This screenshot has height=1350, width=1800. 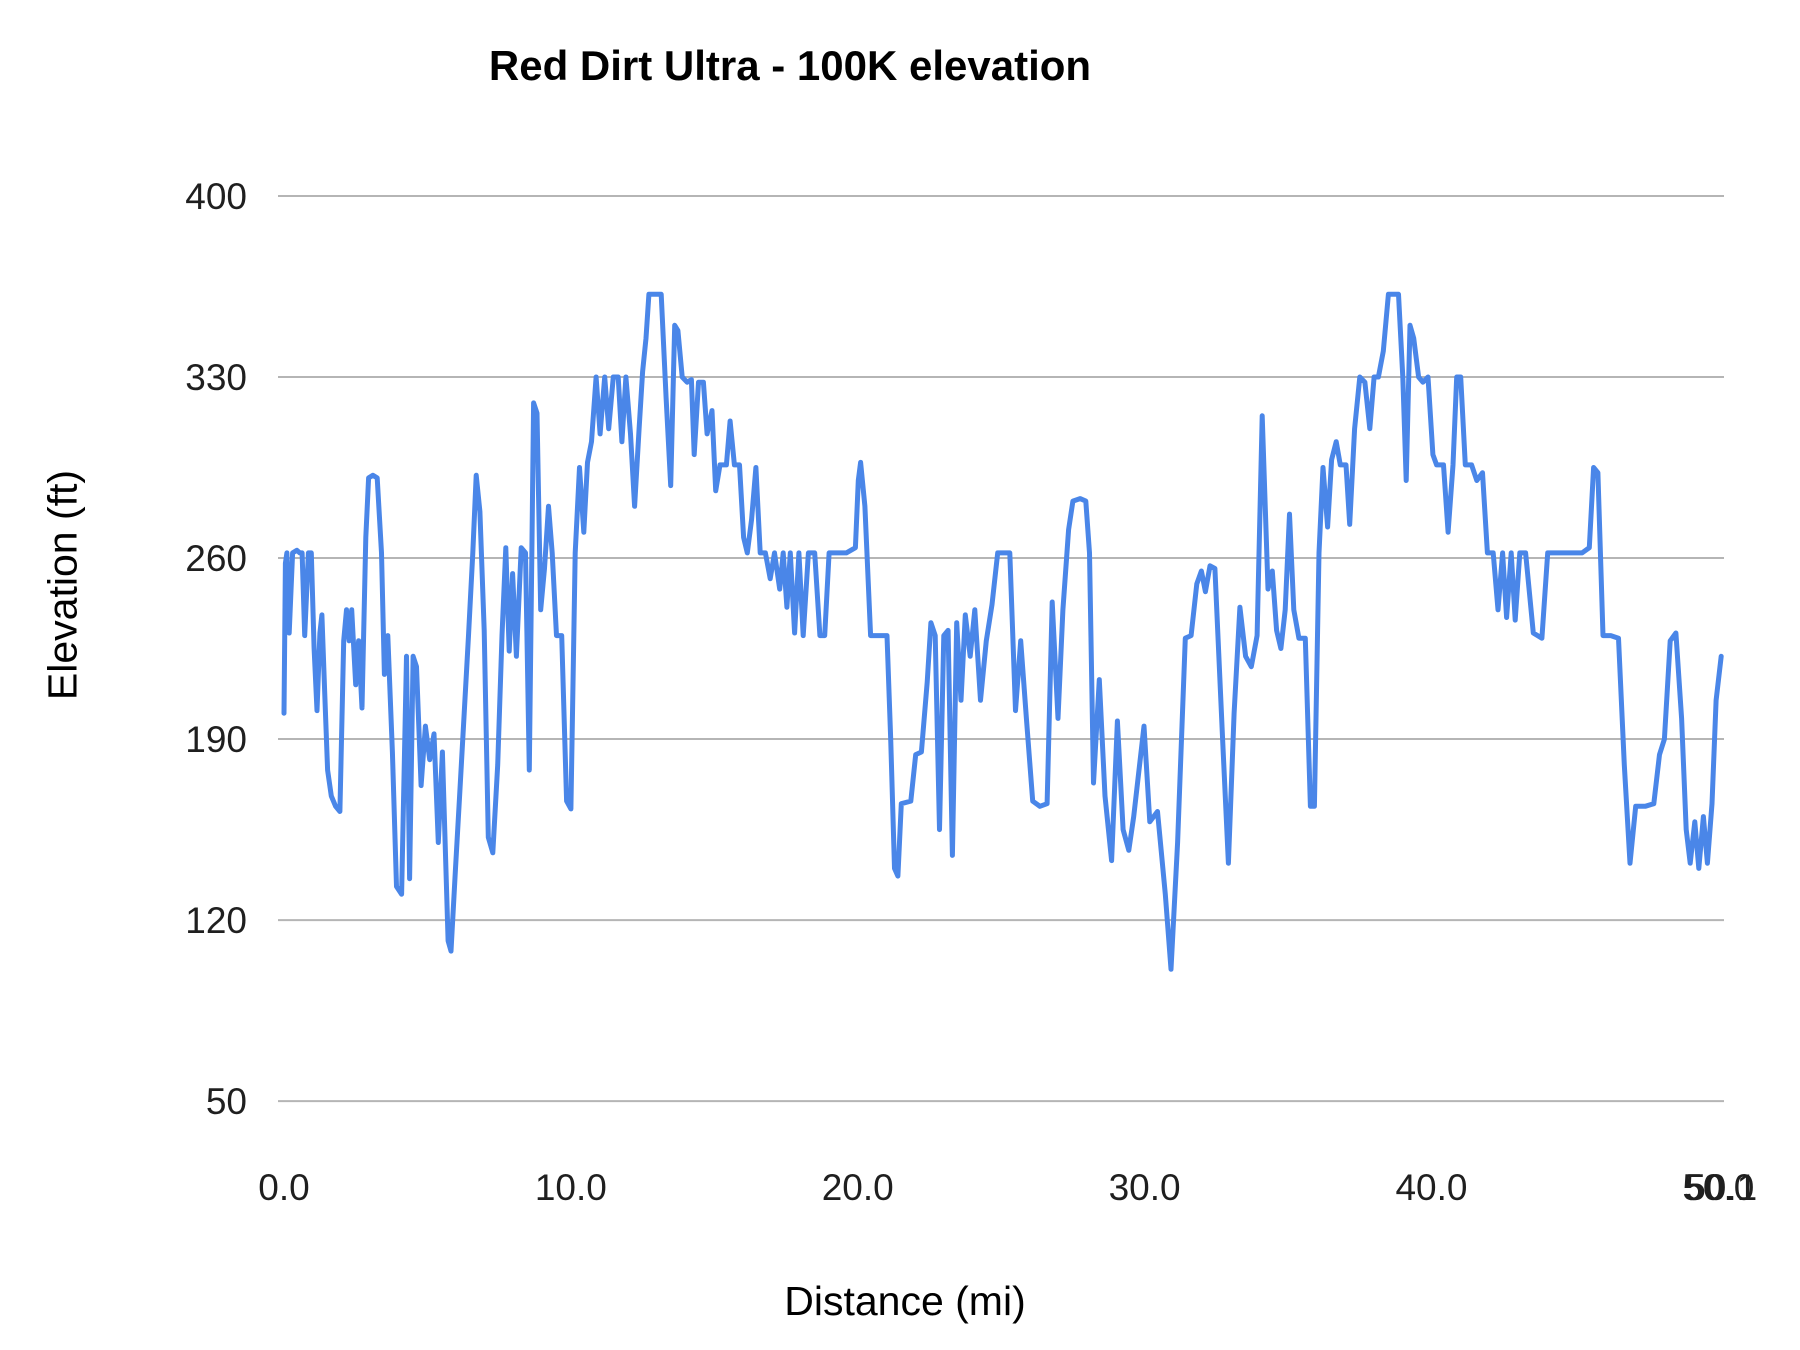 I want to click on x-tick-label: 40.0, so click(x=1431, y=1187).